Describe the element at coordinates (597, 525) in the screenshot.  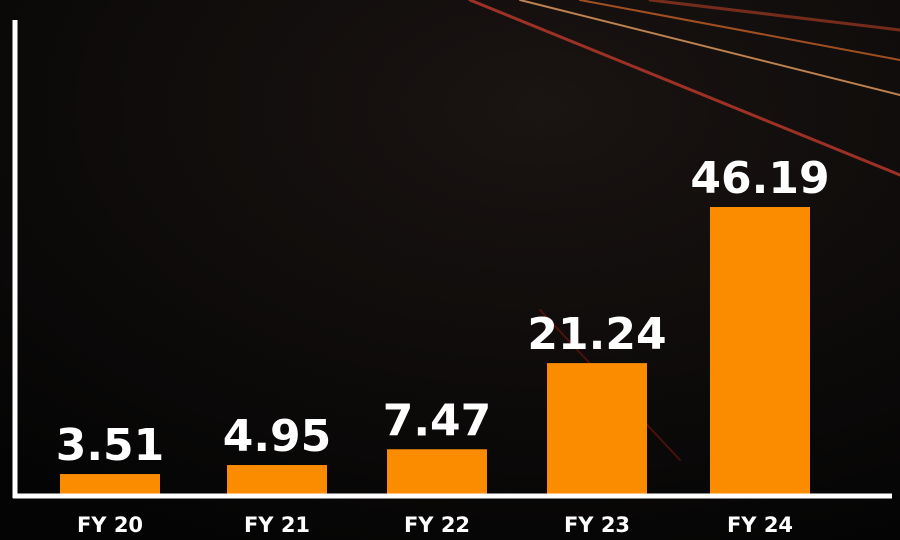
I see `x-tick-label: FY 23` at that location.